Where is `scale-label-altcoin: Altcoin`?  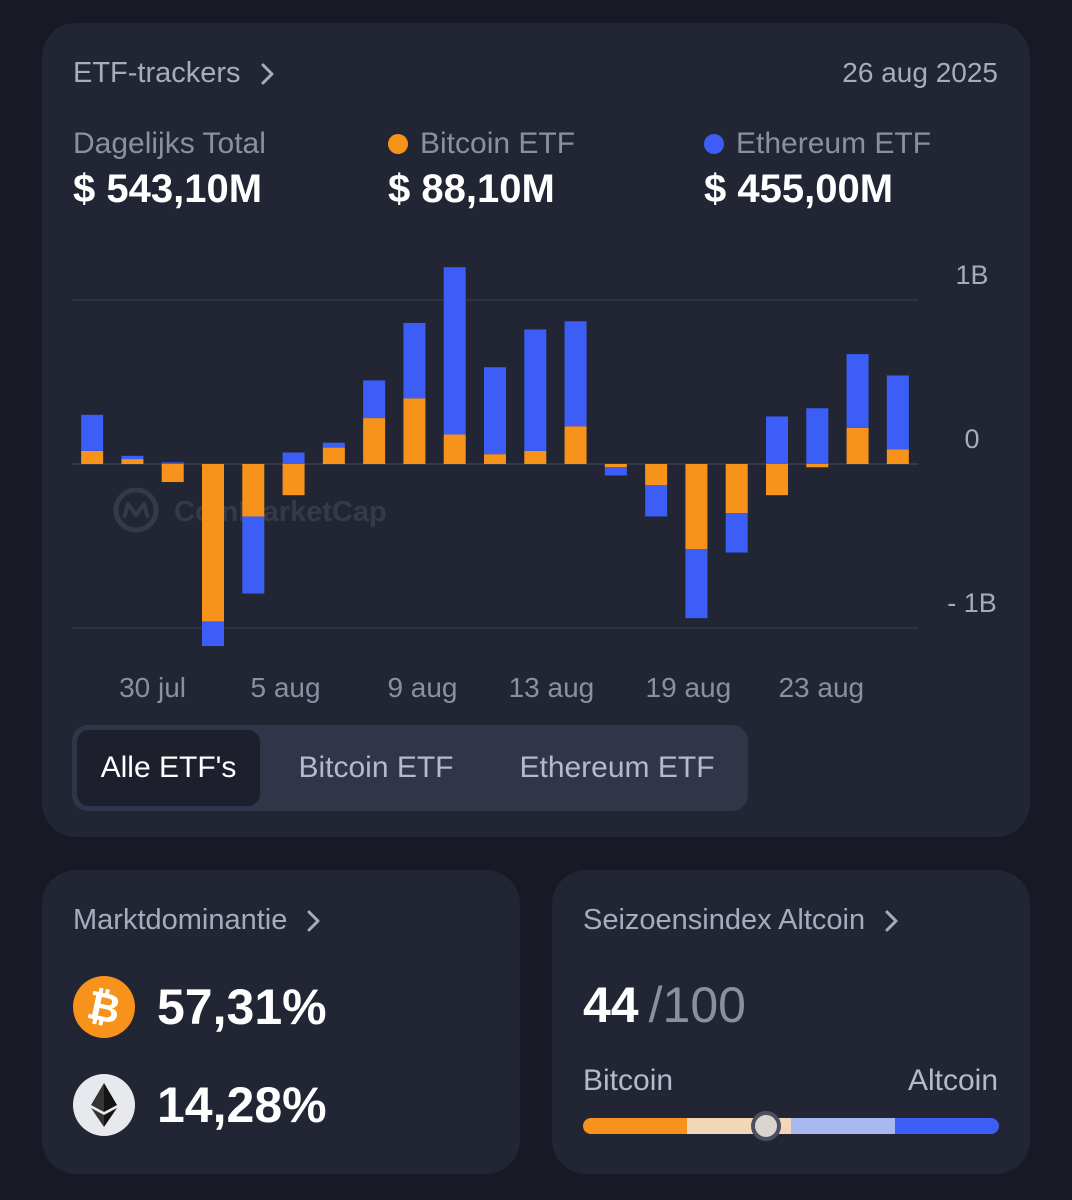
scale-label-altcoin: Altcoin is located at coordinates (952, 1080).